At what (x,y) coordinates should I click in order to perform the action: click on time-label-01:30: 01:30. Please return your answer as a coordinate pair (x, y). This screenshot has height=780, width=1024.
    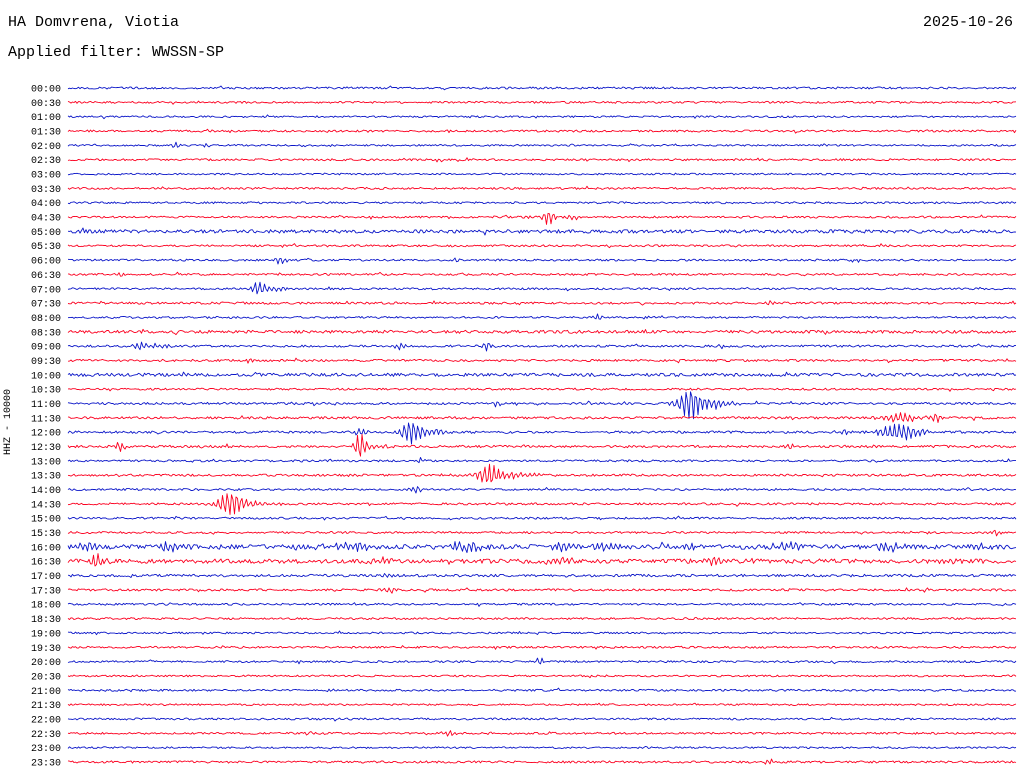
    Looking at the image, I should click on (46, 133).